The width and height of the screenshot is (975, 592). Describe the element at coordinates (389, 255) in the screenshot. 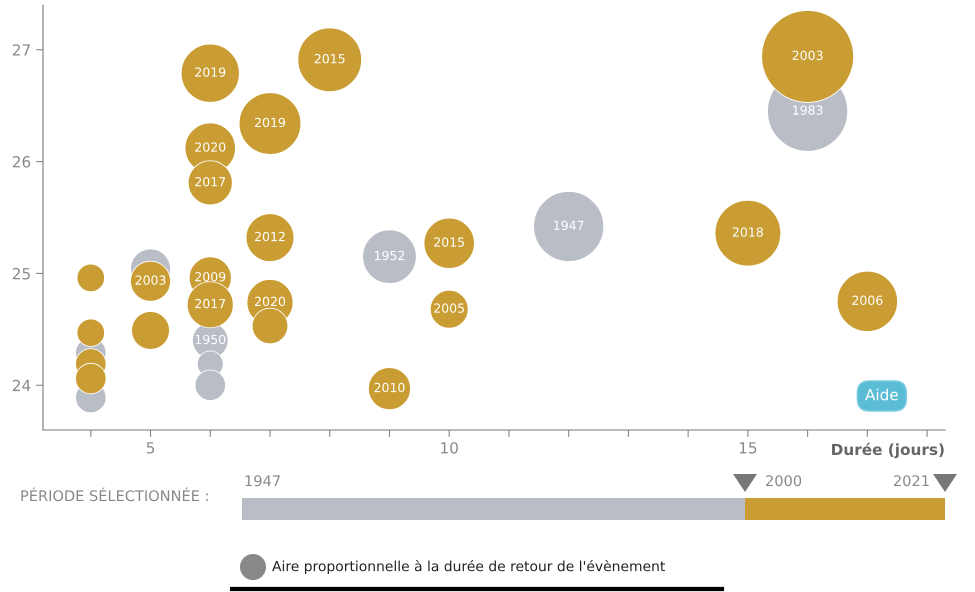

I see `annotation: 1952` at that location.